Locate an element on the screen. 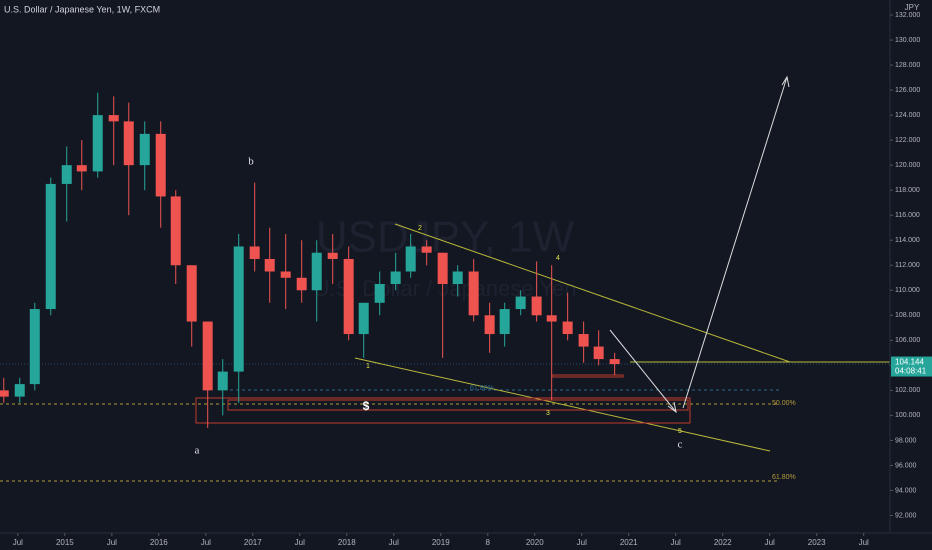 Image resolution: width=932 pixels, height=550 pixels. arrow-up is located at coordinates (735, 242).